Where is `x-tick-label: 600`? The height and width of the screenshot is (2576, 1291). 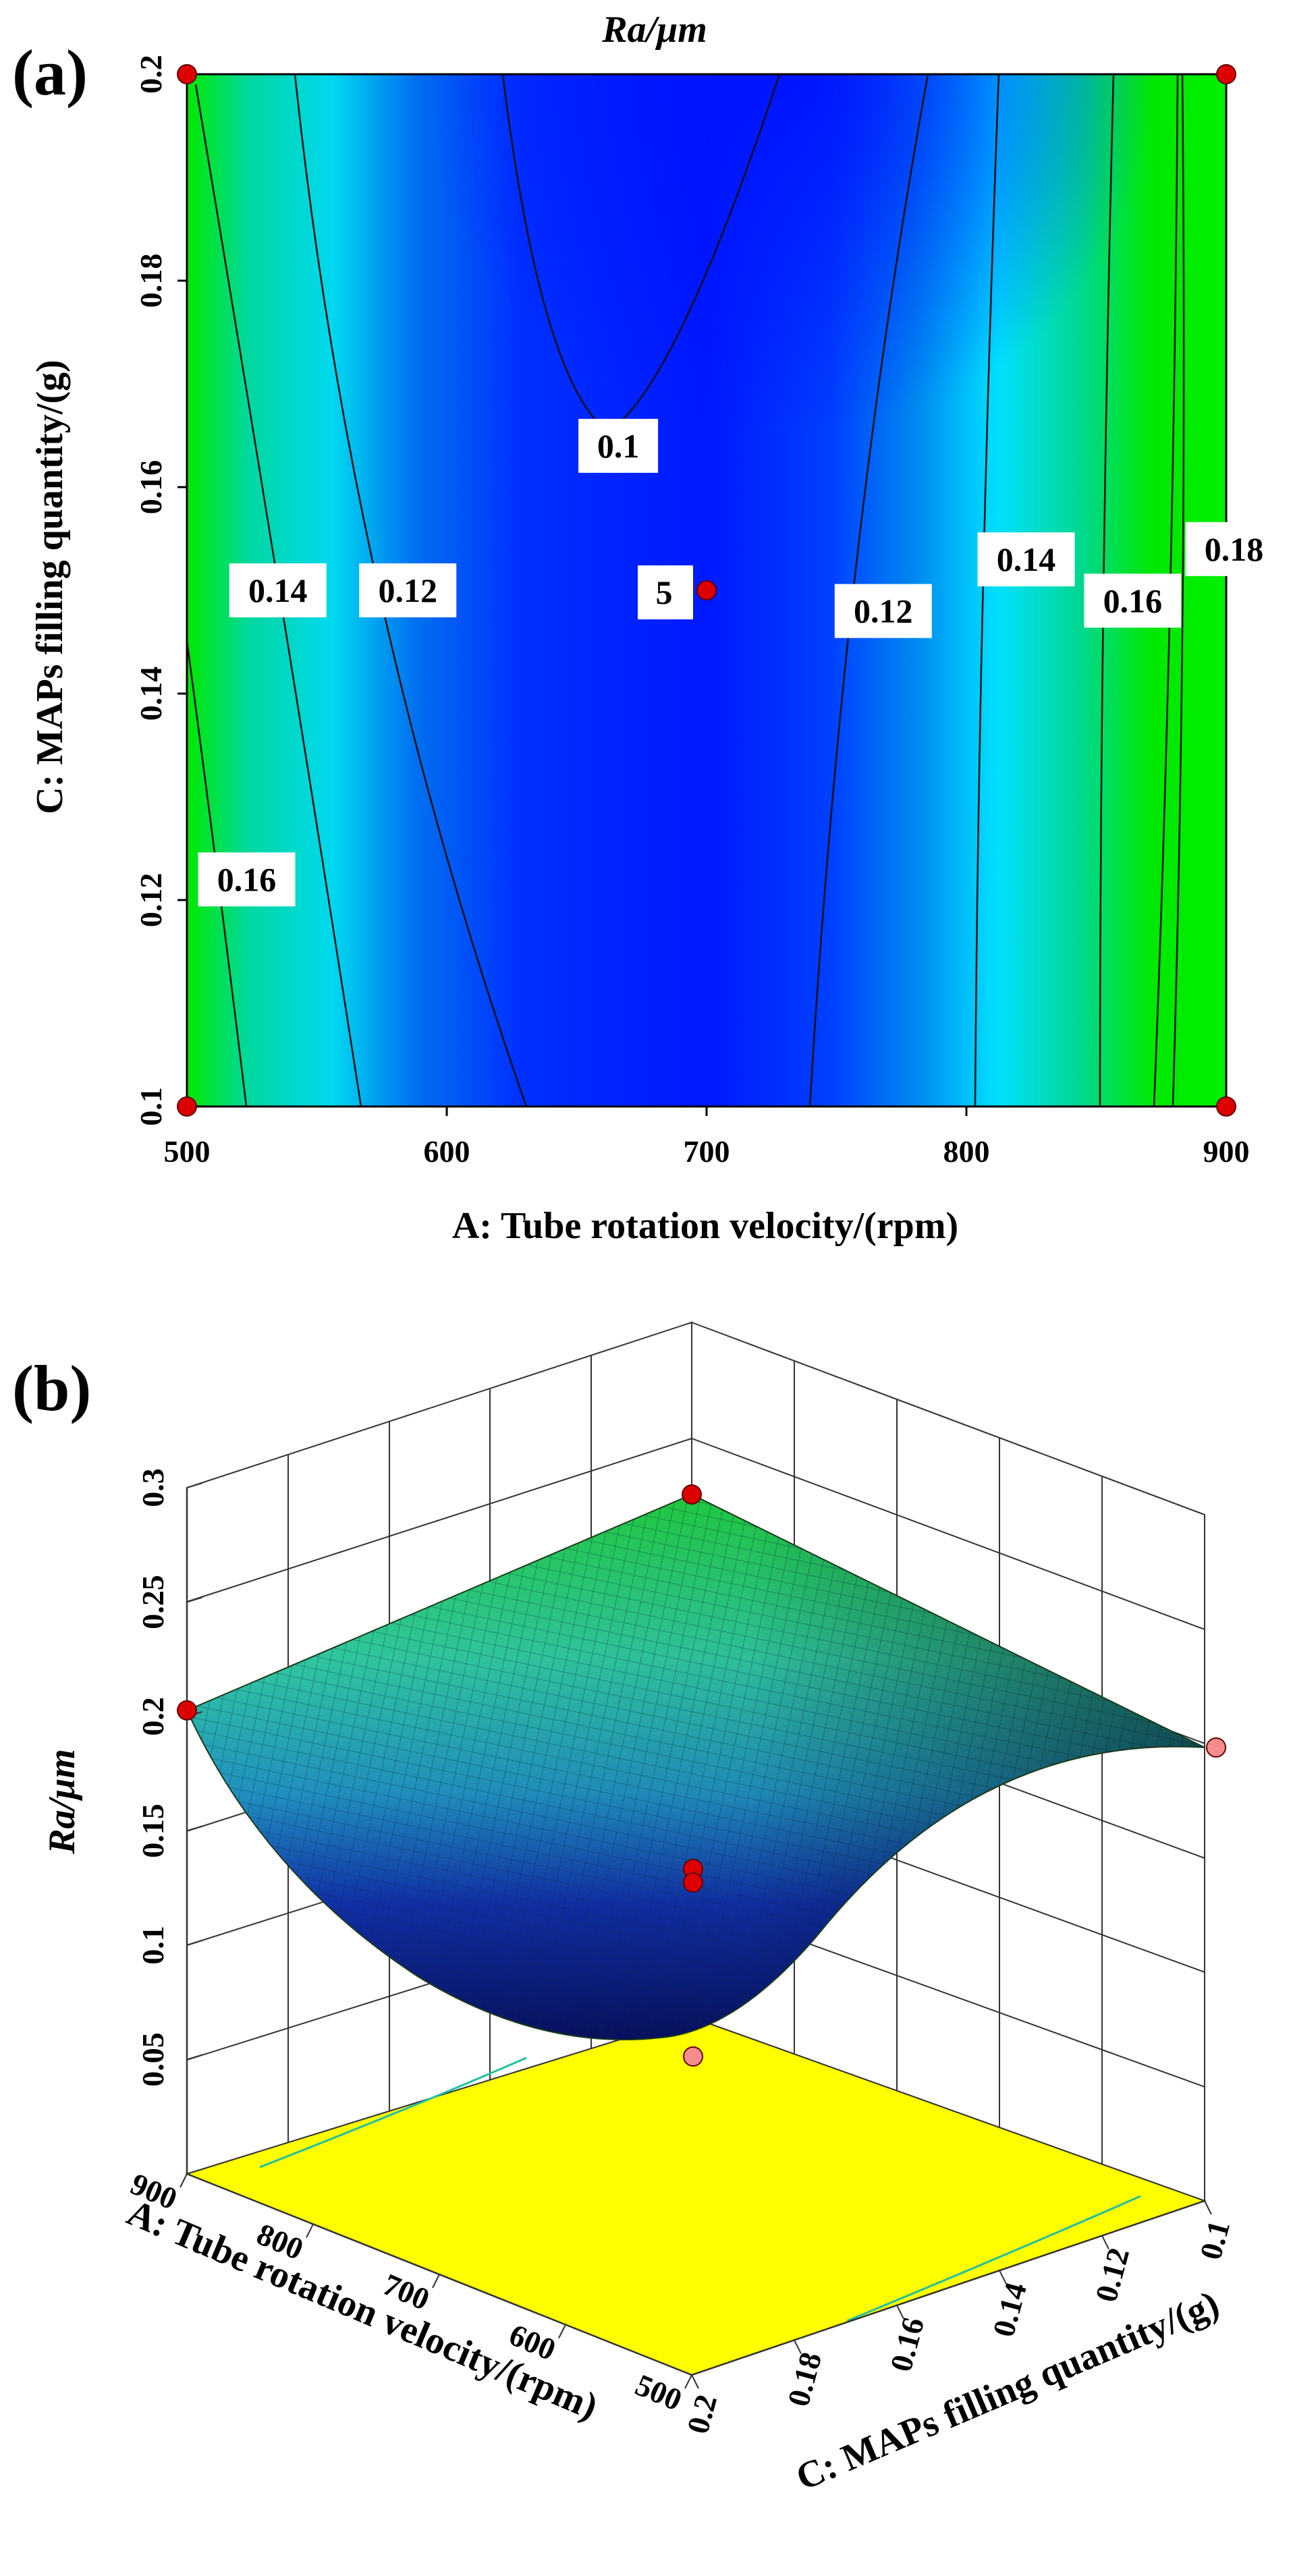 x-tick-label: 600 is located at coordinates (447, 1151).